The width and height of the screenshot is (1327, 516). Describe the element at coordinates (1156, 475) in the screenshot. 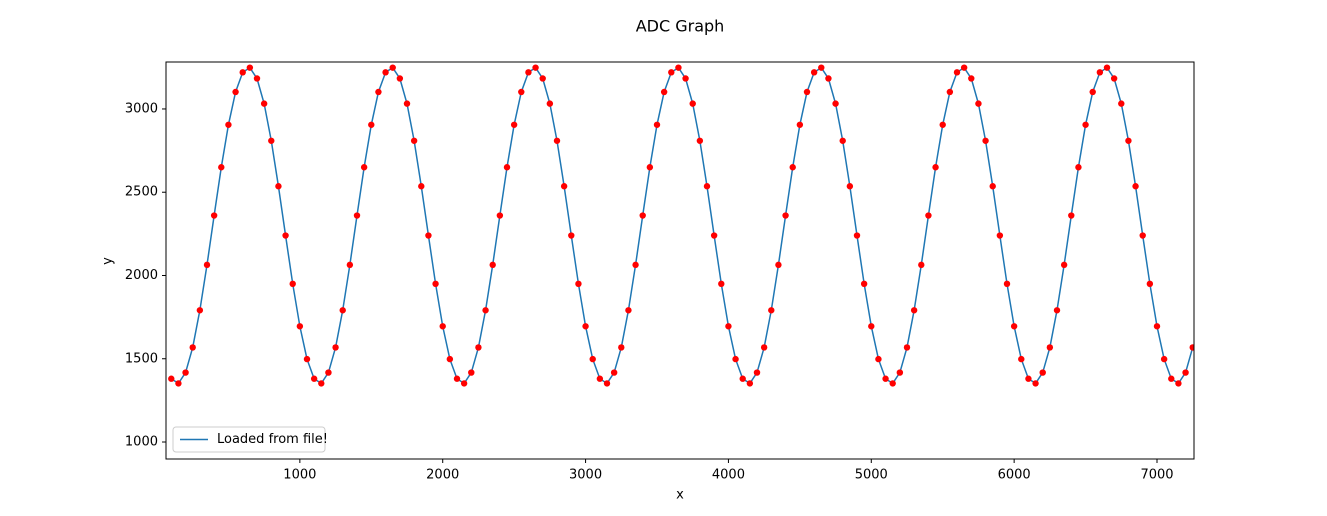

I see `x-tick-label: 7000` at that location.